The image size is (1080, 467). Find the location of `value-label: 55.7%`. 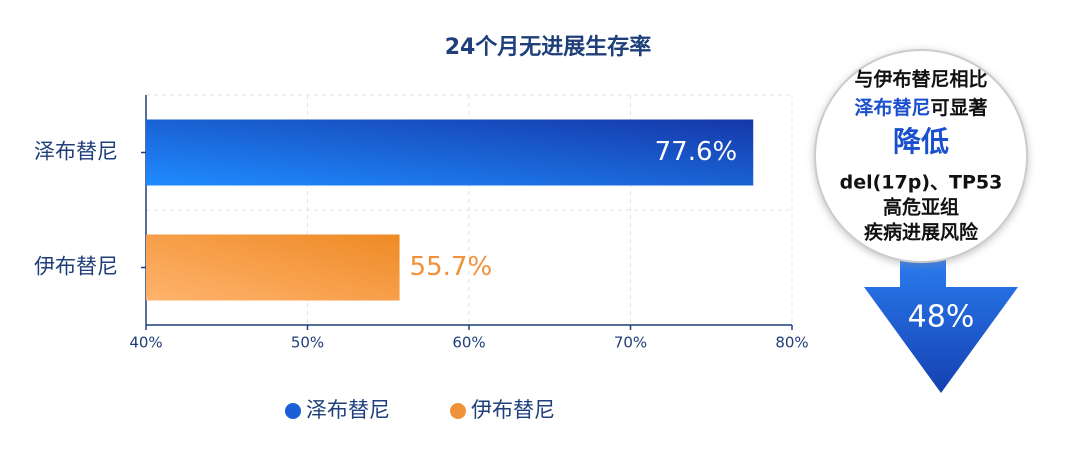

value-label: 55.7% is located at coordinates (451, 267).